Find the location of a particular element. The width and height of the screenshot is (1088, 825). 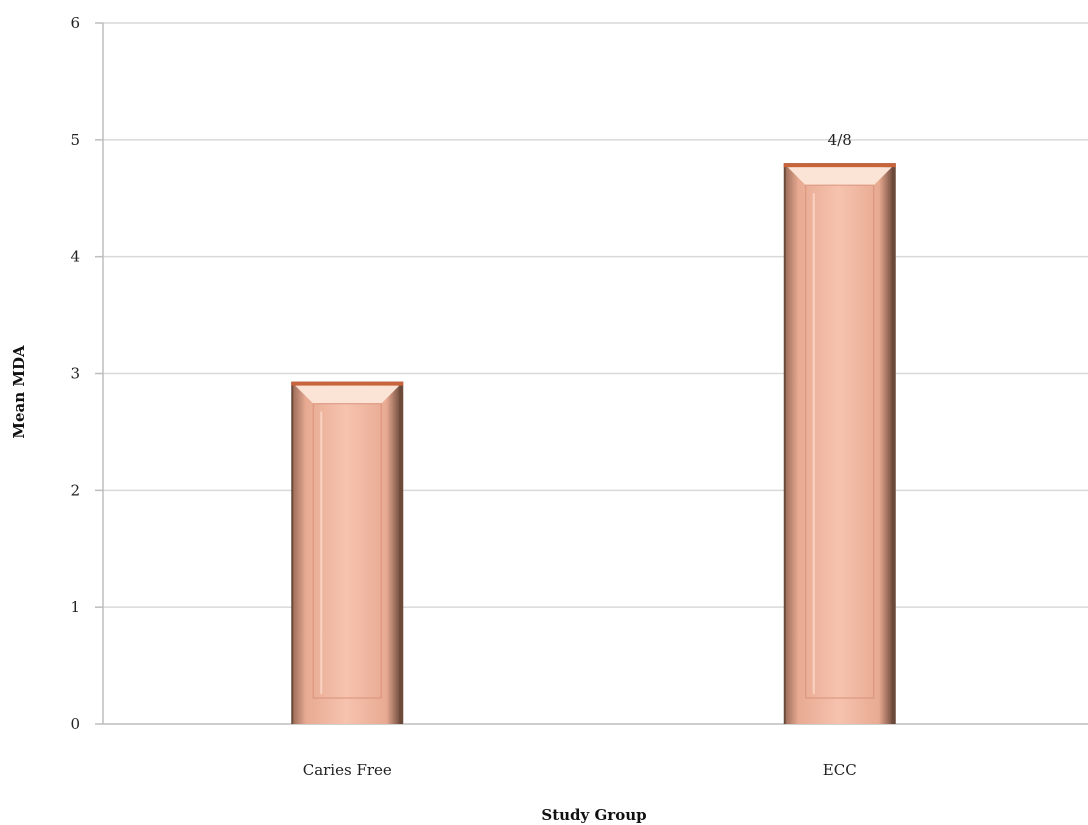

y-tick-label: 5 is located at coordinates (75, 140).